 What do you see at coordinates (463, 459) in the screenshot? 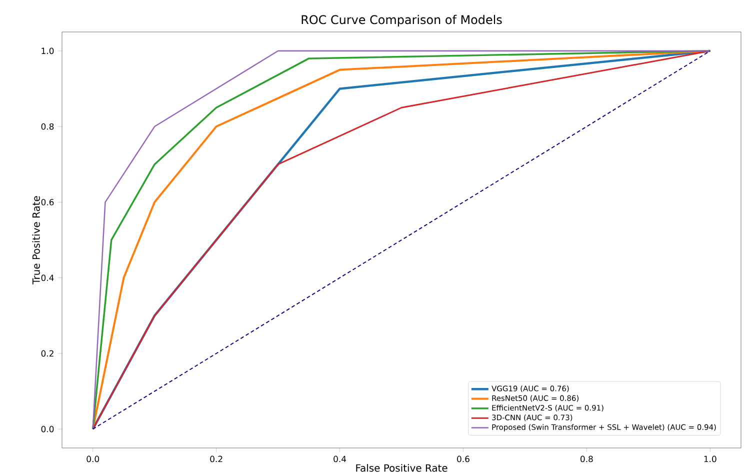
I see `x-tick-label: 0.6` at bounding box center [463, 459].